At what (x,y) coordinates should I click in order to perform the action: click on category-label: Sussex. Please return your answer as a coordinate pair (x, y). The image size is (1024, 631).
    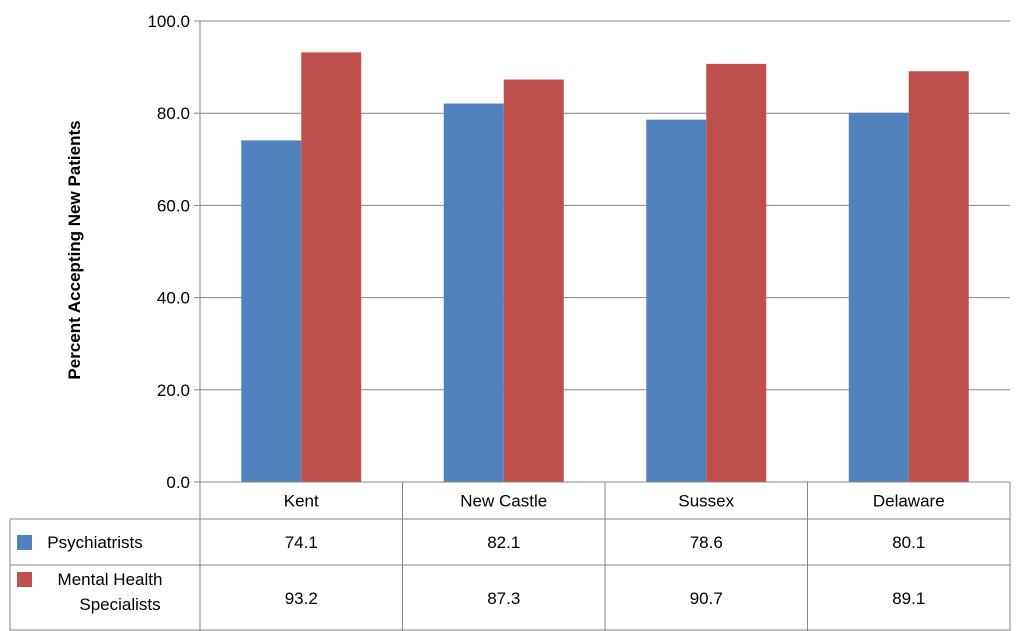
    Looking at the image, I should click on (706, 501).